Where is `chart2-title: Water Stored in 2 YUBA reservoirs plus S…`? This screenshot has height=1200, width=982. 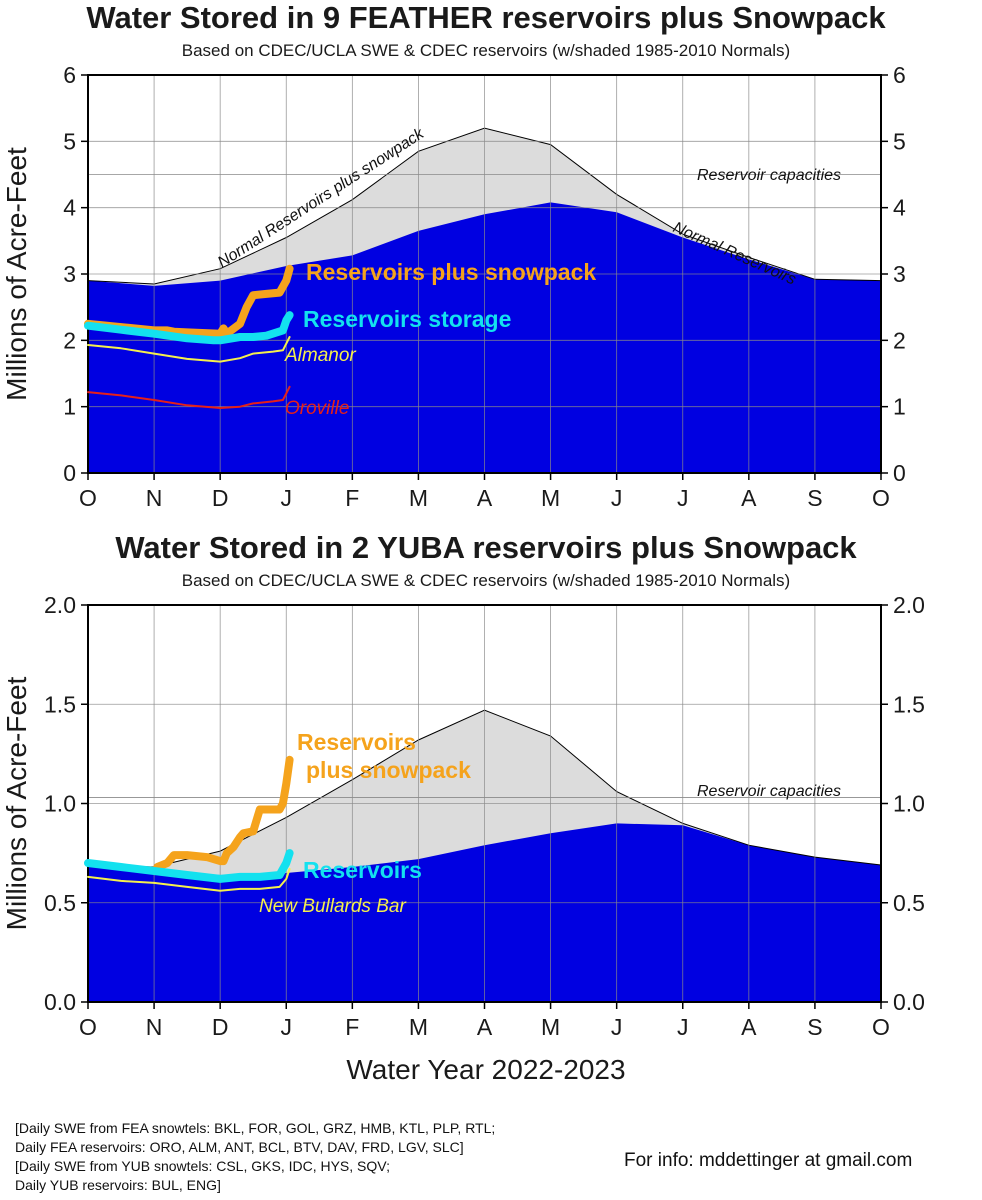 chart2-title: Water Stored in 2 YUBA reservoirs plus S… is located at coordinates (486, 547).